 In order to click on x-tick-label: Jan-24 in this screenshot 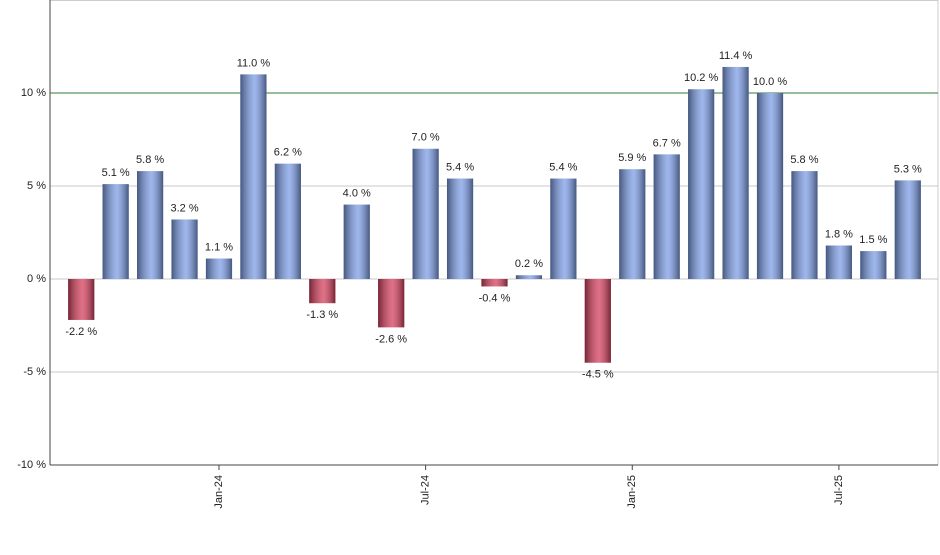, I will do `click(219, 492)`.